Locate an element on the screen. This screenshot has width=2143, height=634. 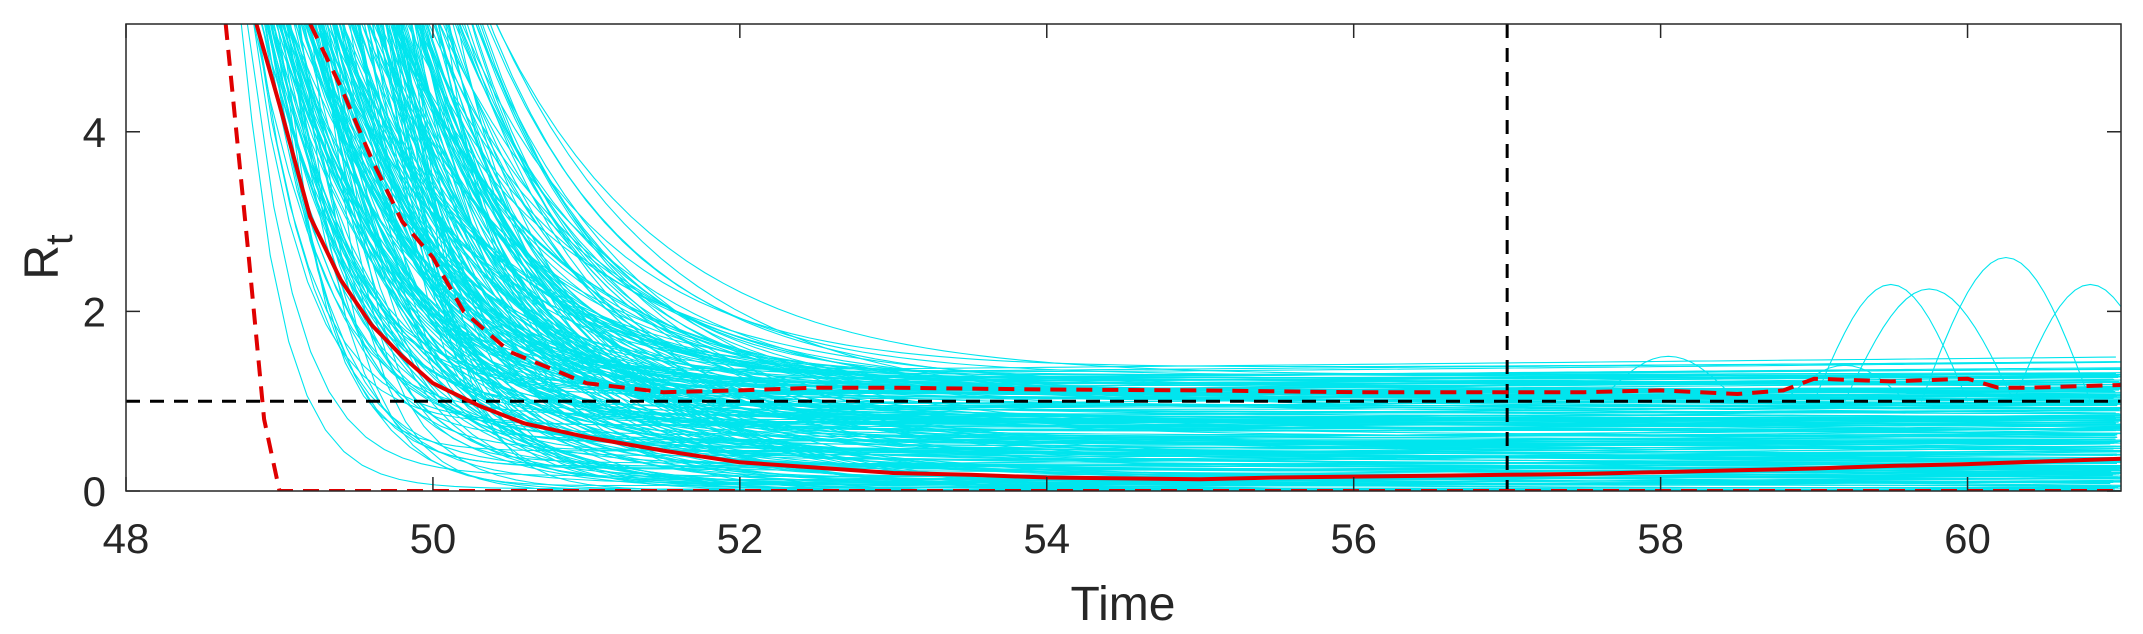
svg-text: Rt is located at coordinates (48, 257).